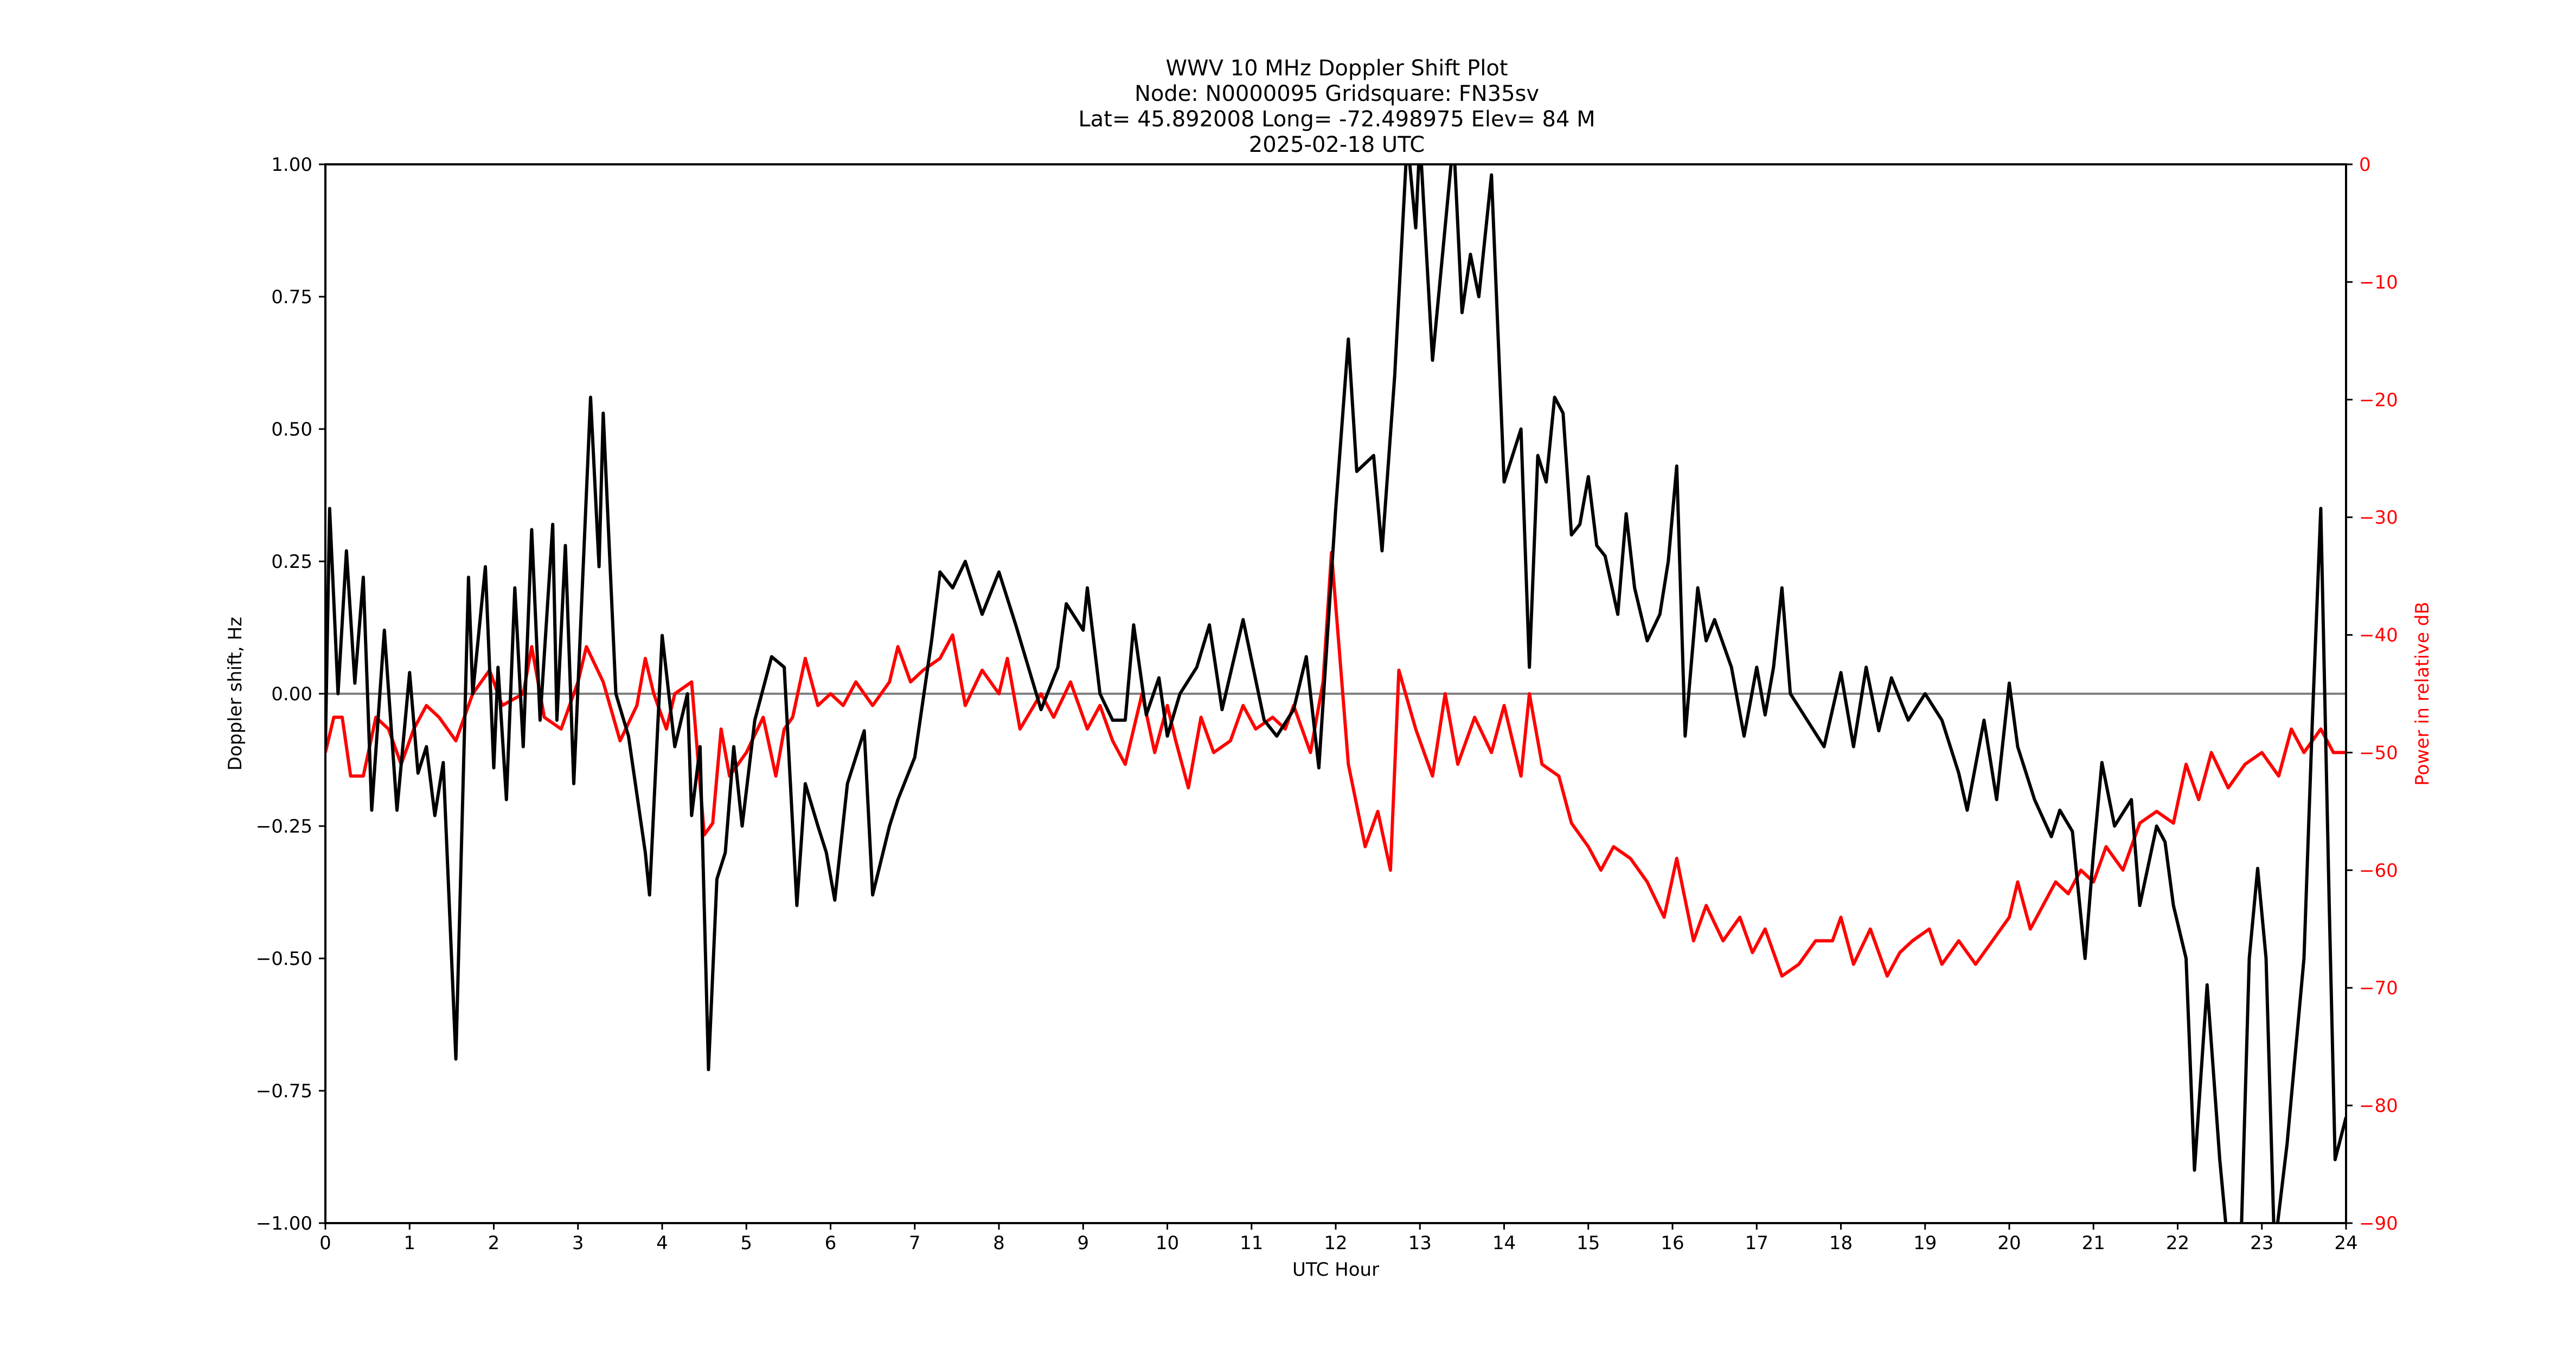 The image size is (2576, 1356). I want to click on x-tick-label: 12, so click(1336, 1243).